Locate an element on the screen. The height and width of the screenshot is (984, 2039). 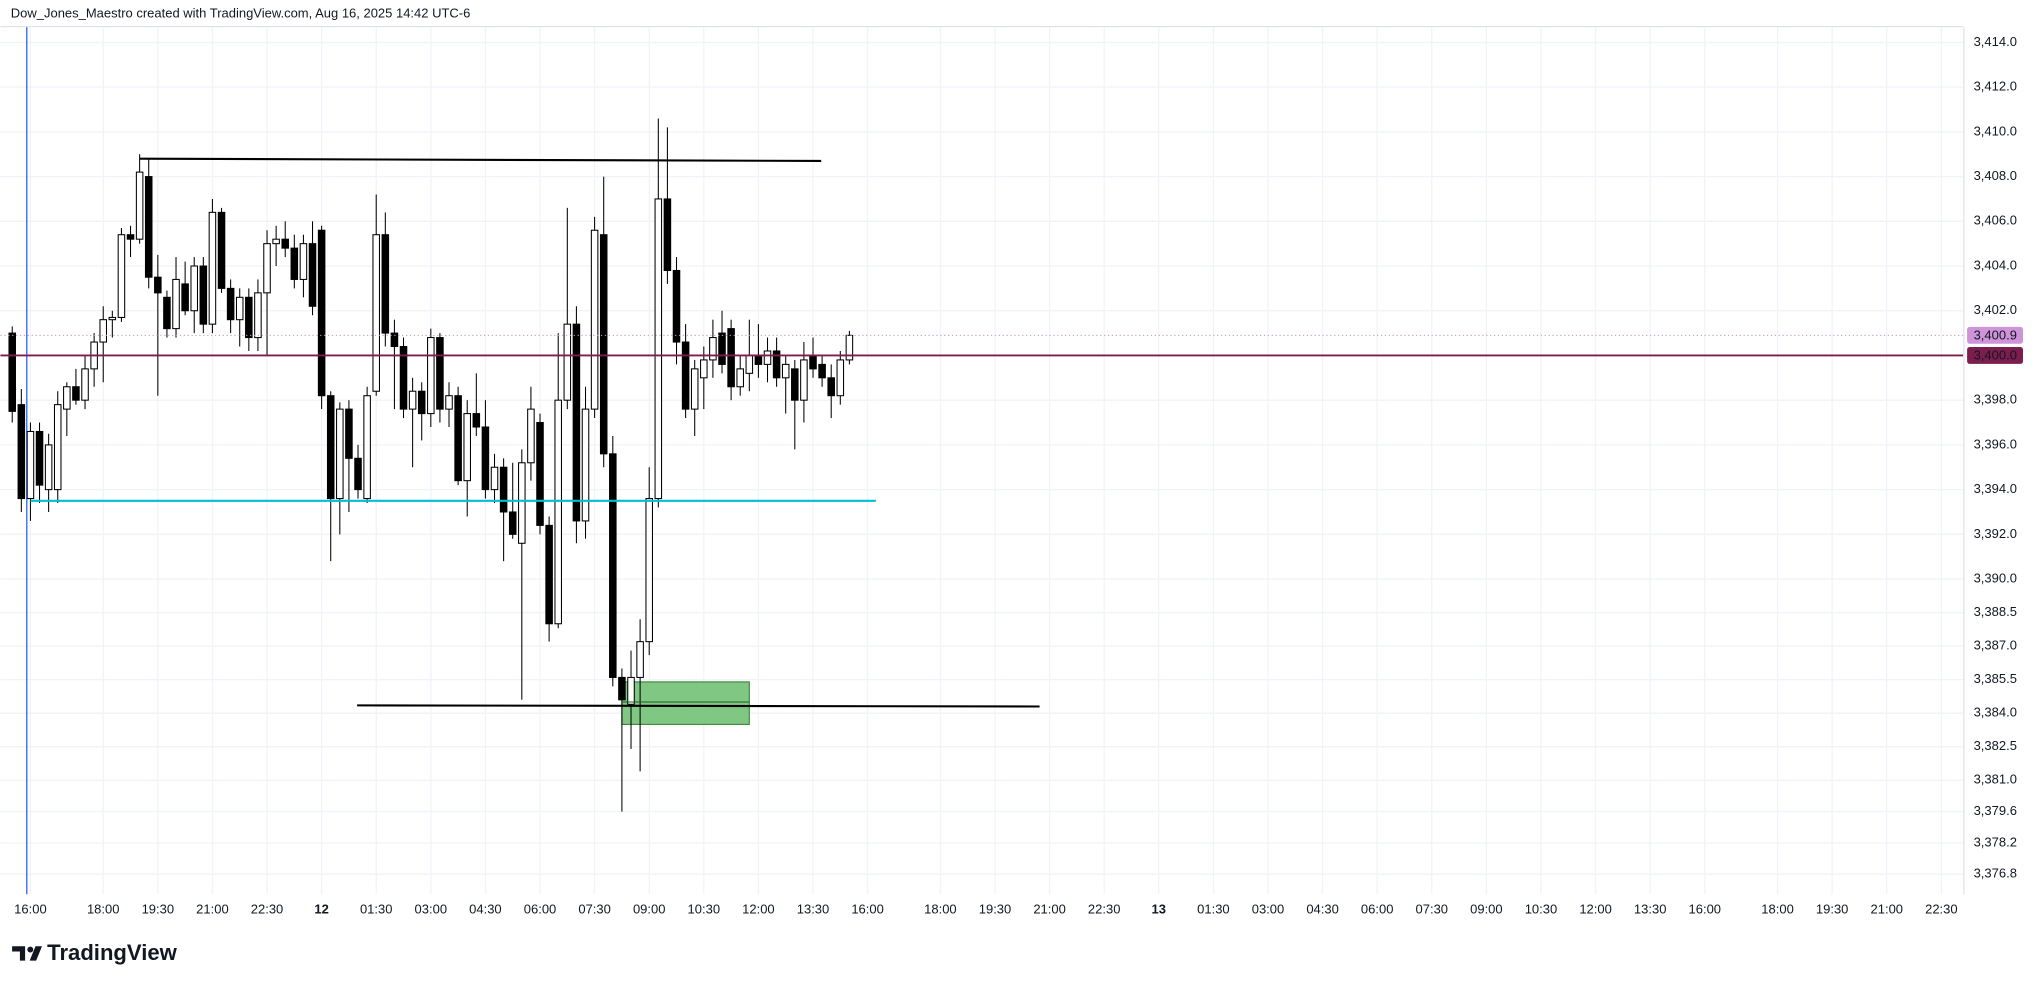
price-label: 3,400.9 is located at coordinates (1995, 334).